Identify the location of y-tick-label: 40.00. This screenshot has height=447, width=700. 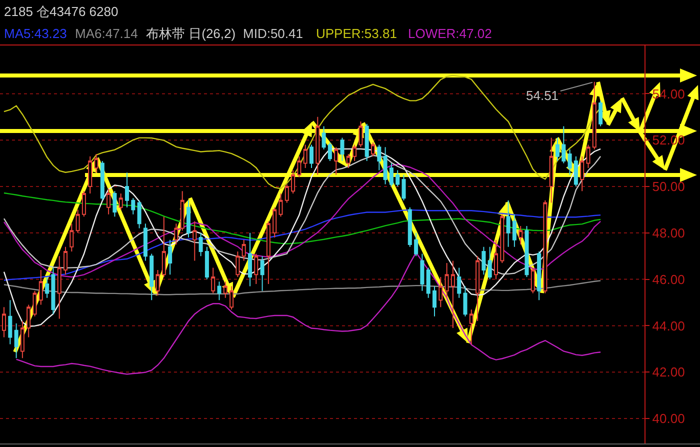
(668, 418).